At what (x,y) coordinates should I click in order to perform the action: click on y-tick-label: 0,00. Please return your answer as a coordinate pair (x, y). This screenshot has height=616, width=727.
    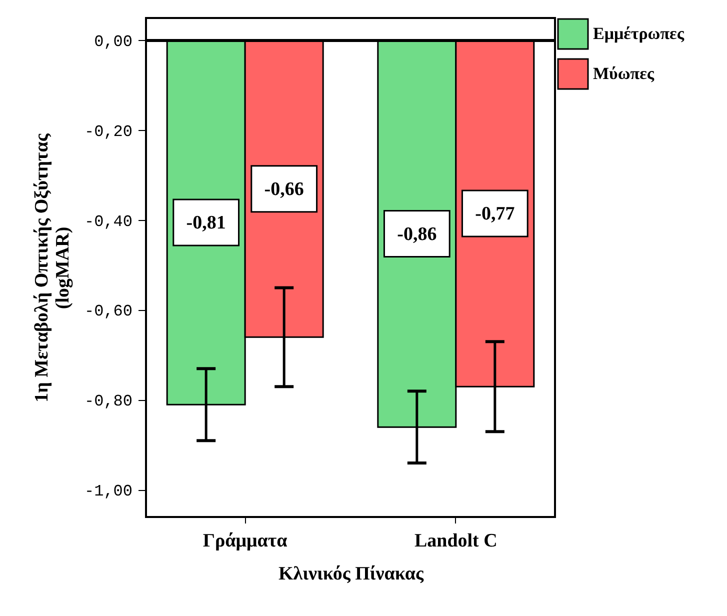
    Looking at the image, I should click on (113, 41).